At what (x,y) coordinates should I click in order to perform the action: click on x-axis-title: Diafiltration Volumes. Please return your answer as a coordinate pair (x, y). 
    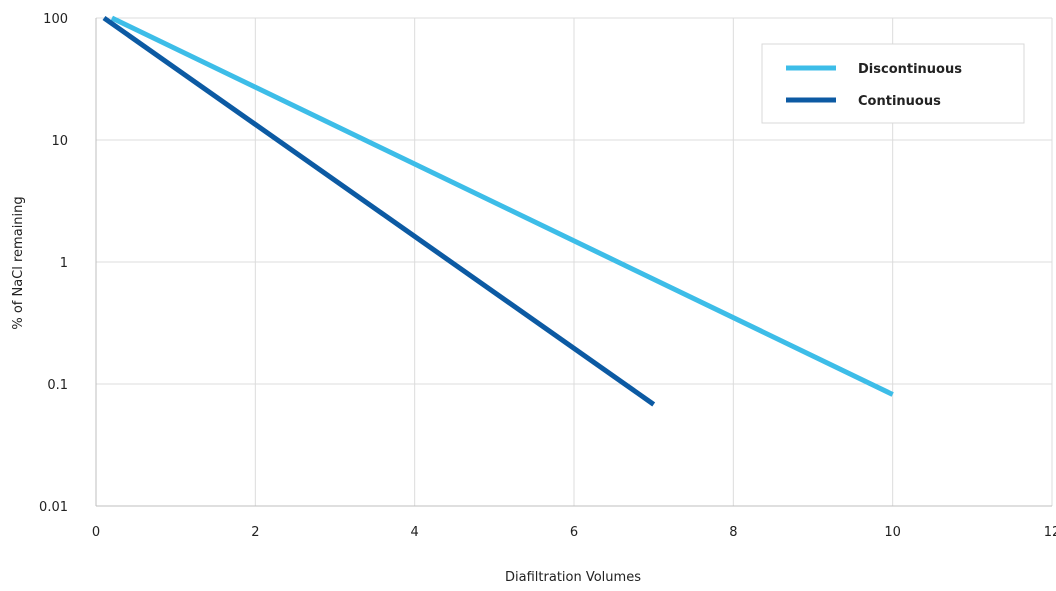
    Looking at the image, I should click on (573, 577).